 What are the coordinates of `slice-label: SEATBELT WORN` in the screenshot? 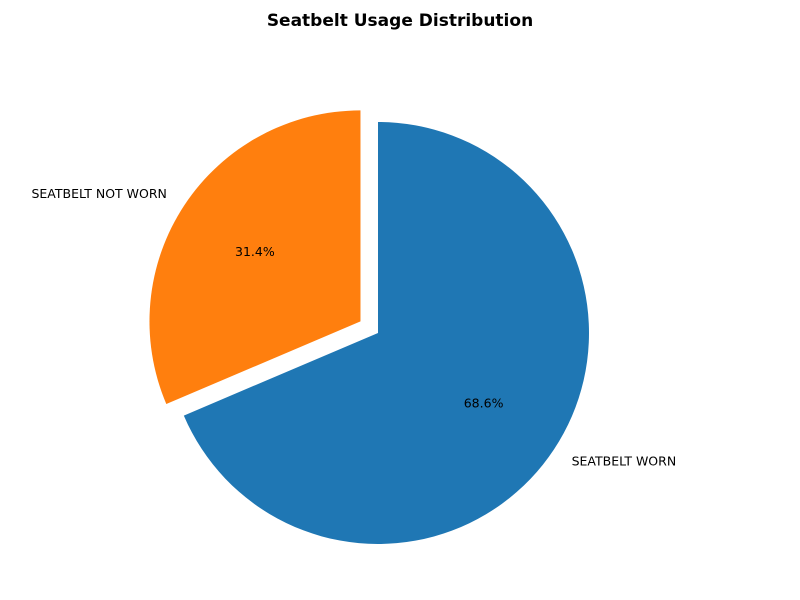 It's located at (624, 461).